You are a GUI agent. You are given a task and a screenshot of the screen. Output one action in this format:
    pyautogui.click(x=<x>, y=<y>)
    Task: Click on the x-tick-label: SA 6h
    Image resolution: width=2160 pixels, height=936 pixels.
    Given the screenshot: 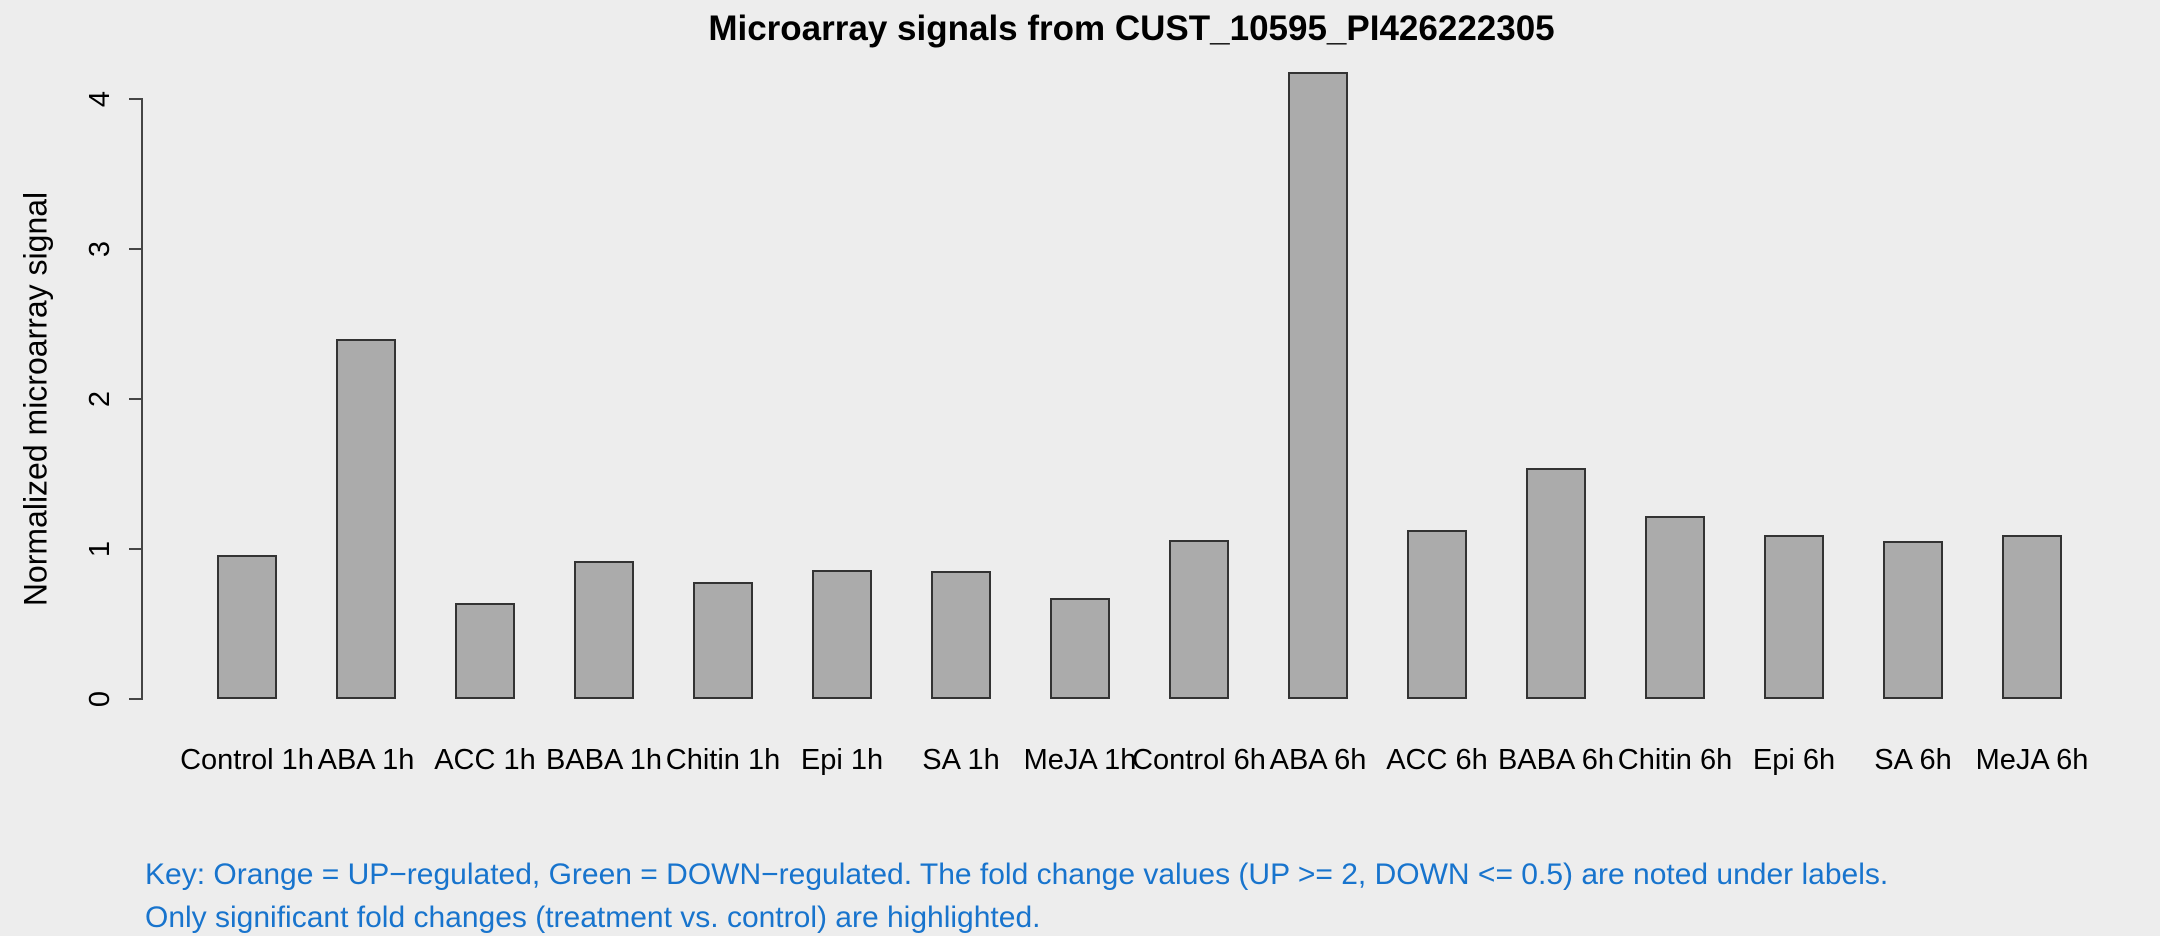 What is the action you would take?
    pyautogui.click(x=1913, y=760)
    